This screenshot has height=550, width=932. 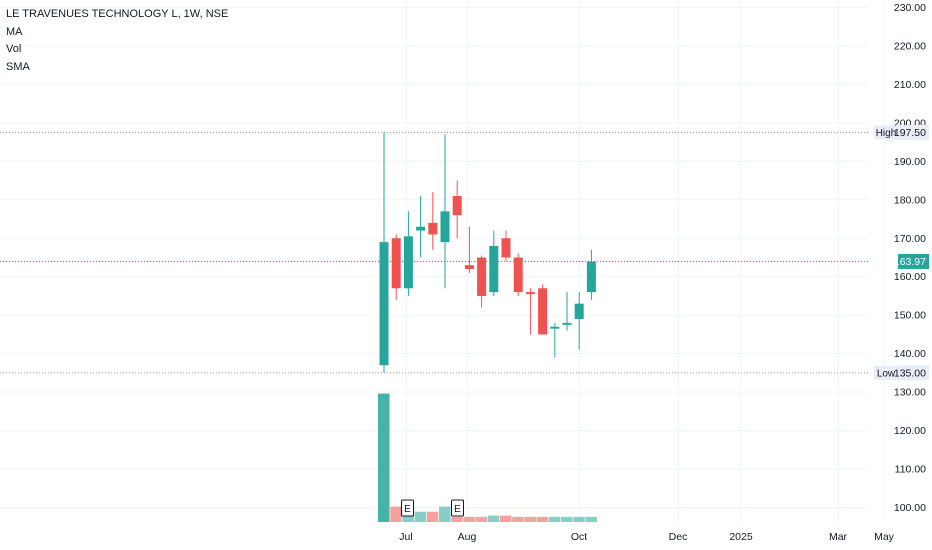 I want to click on last-price-badge-value: 163.97, so click(x=910, y=262).